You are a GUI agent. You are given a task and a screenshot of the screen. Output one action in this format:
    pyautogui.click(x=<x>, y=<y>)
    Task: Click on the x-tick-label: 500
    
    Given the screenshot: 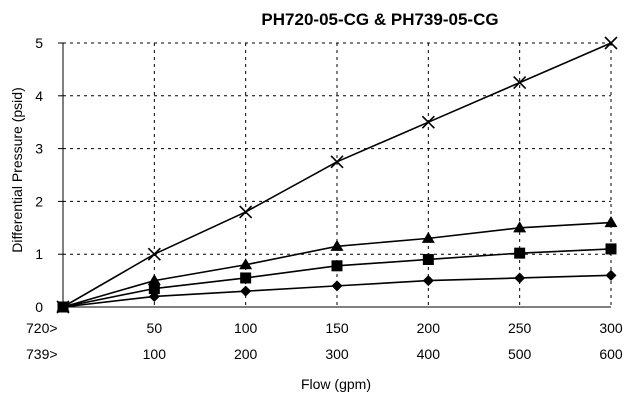 What is the action you would take?
    pyautogui.click(x=520, y=354)
    